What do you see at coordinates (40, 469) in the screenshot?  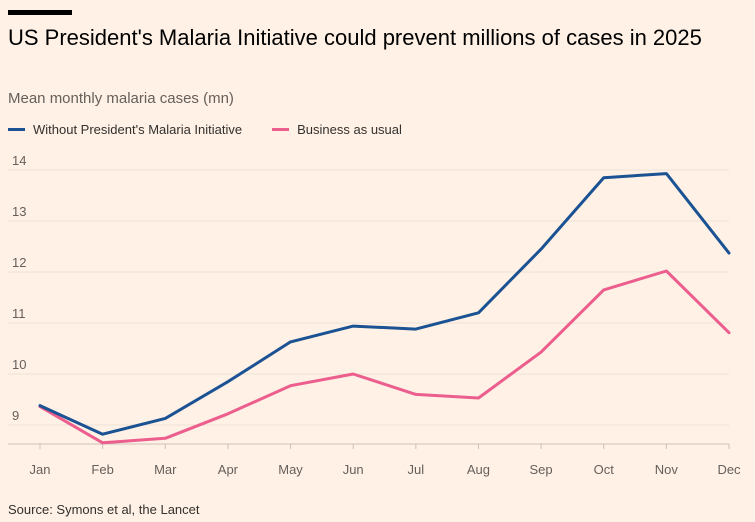 I see `x-tick-label: Jan` at bounding box center [40, 469].